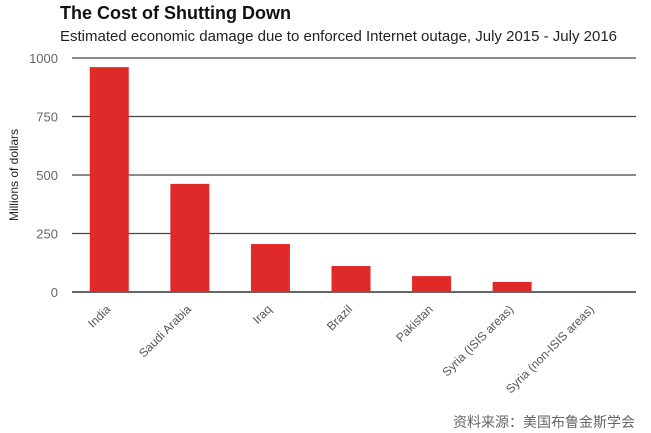 The image size is (651, 433). What do you see at coordinates (54, 292) in the screenshot?
I see `y-tick-label: 0` at bounding box center [54, 292].